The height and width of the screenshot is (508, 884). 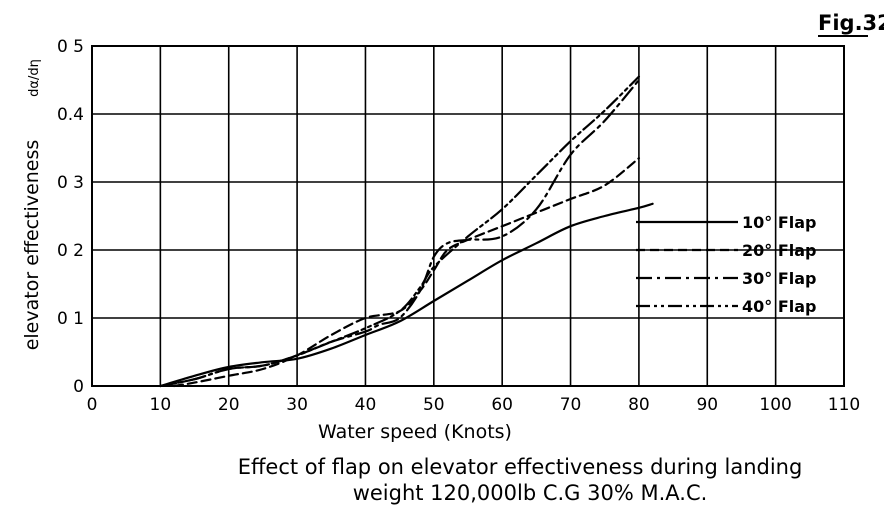 I want to click on legend-label: 30° Flap, so click(x=779, y=278).